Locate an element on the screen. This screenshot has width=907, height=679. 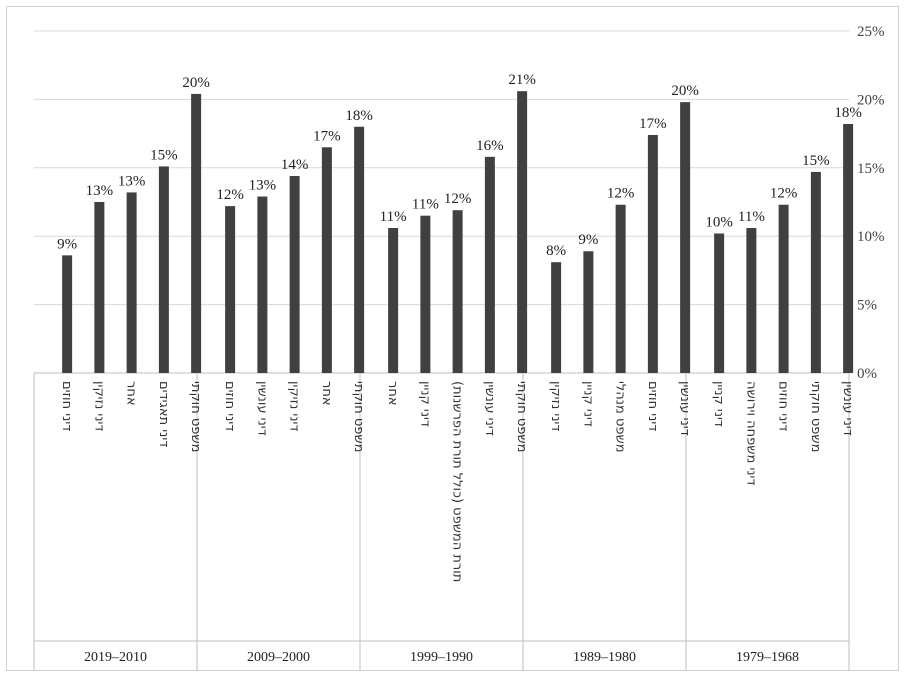
y-tick-label: 20% is located at coordinates (871, 100).